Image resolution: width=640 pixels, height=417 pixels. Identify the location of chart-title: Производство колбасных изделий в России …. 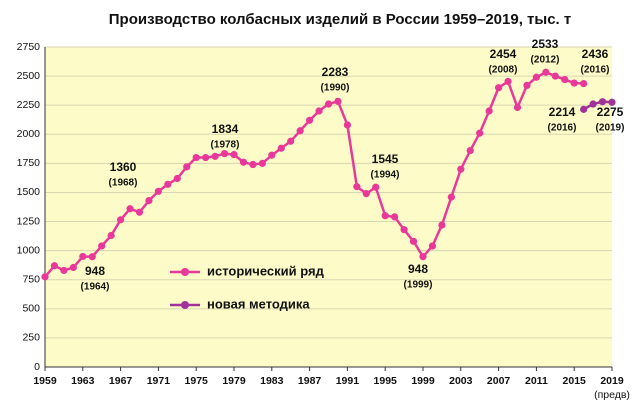
(340, 19).